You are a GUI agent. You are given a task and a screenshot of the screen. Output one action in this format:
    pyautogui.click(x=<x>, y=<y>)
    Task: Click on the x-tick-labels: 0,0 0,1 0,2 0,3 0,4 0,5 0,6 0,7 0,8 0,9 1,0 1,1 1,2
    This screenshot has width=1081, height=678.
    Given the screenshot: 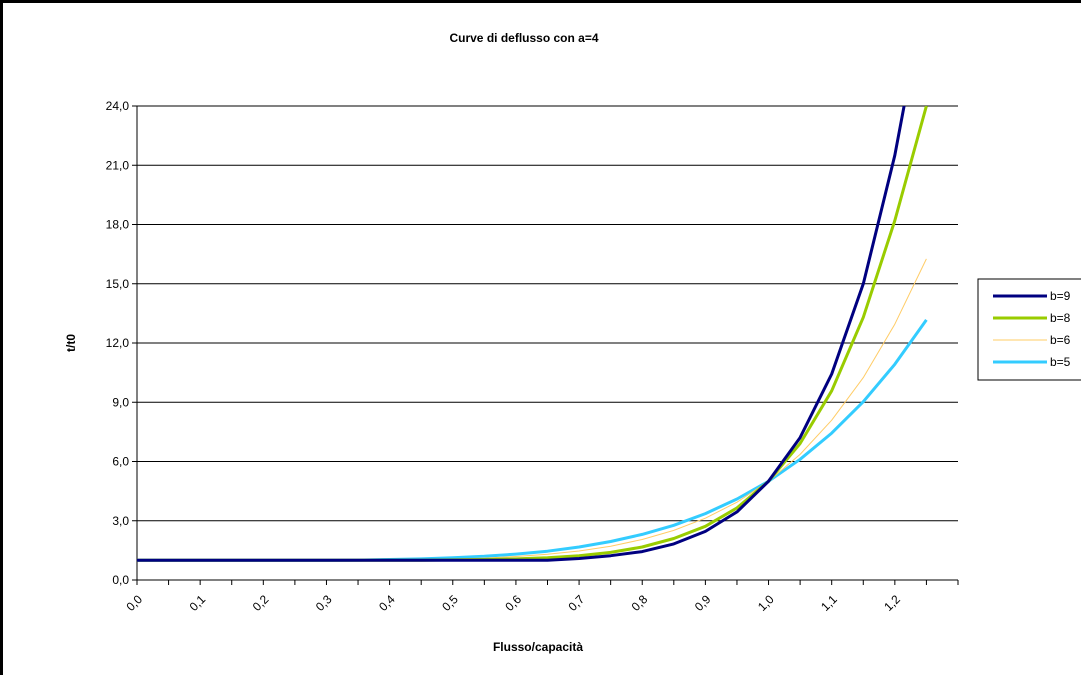 What is the action you would take?
    pyautogui.click(x=513, y=603)
    